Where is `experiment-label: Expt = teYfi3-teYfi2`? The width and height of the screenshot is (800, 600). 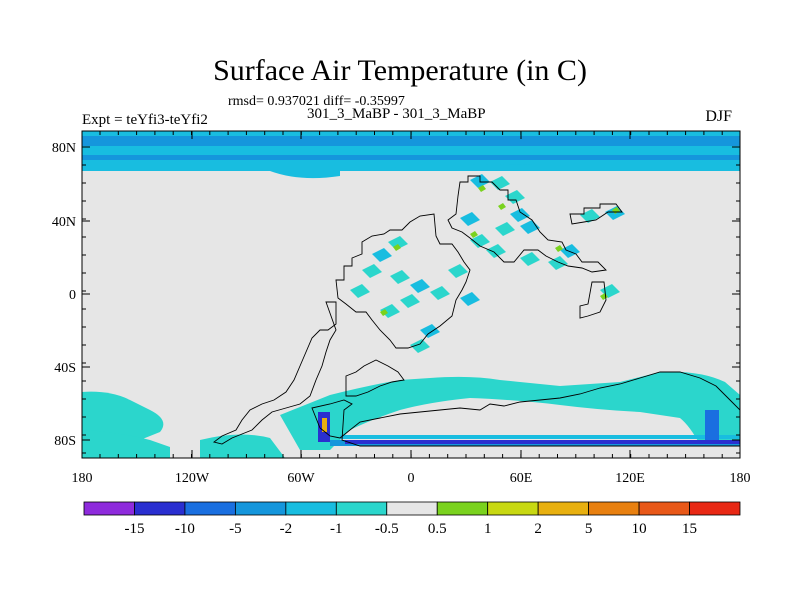
experiment-label: Expt = teYfi3-teYfi2 is located at coordinates (145, 120).